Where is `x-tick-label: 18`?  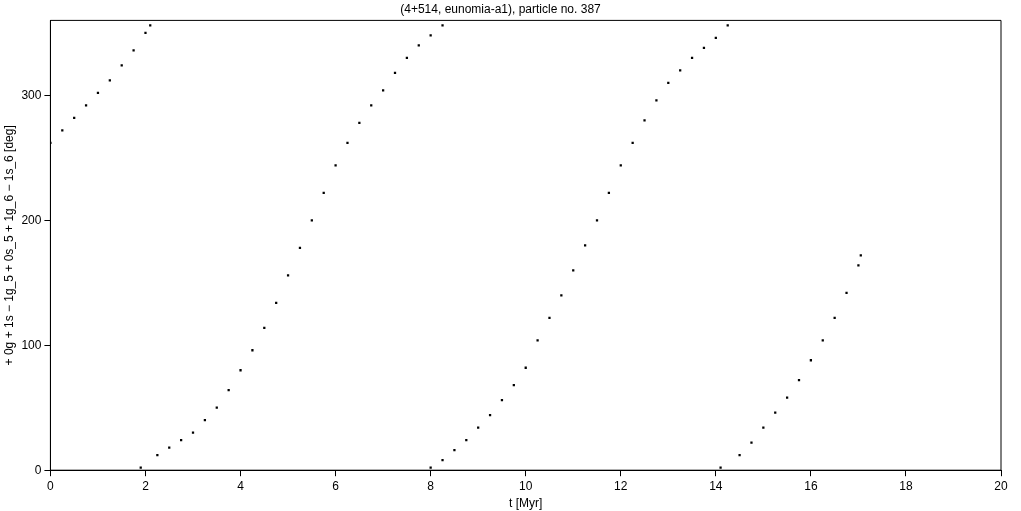
x-tick-label: 18 is located at coordinates (906, 485).